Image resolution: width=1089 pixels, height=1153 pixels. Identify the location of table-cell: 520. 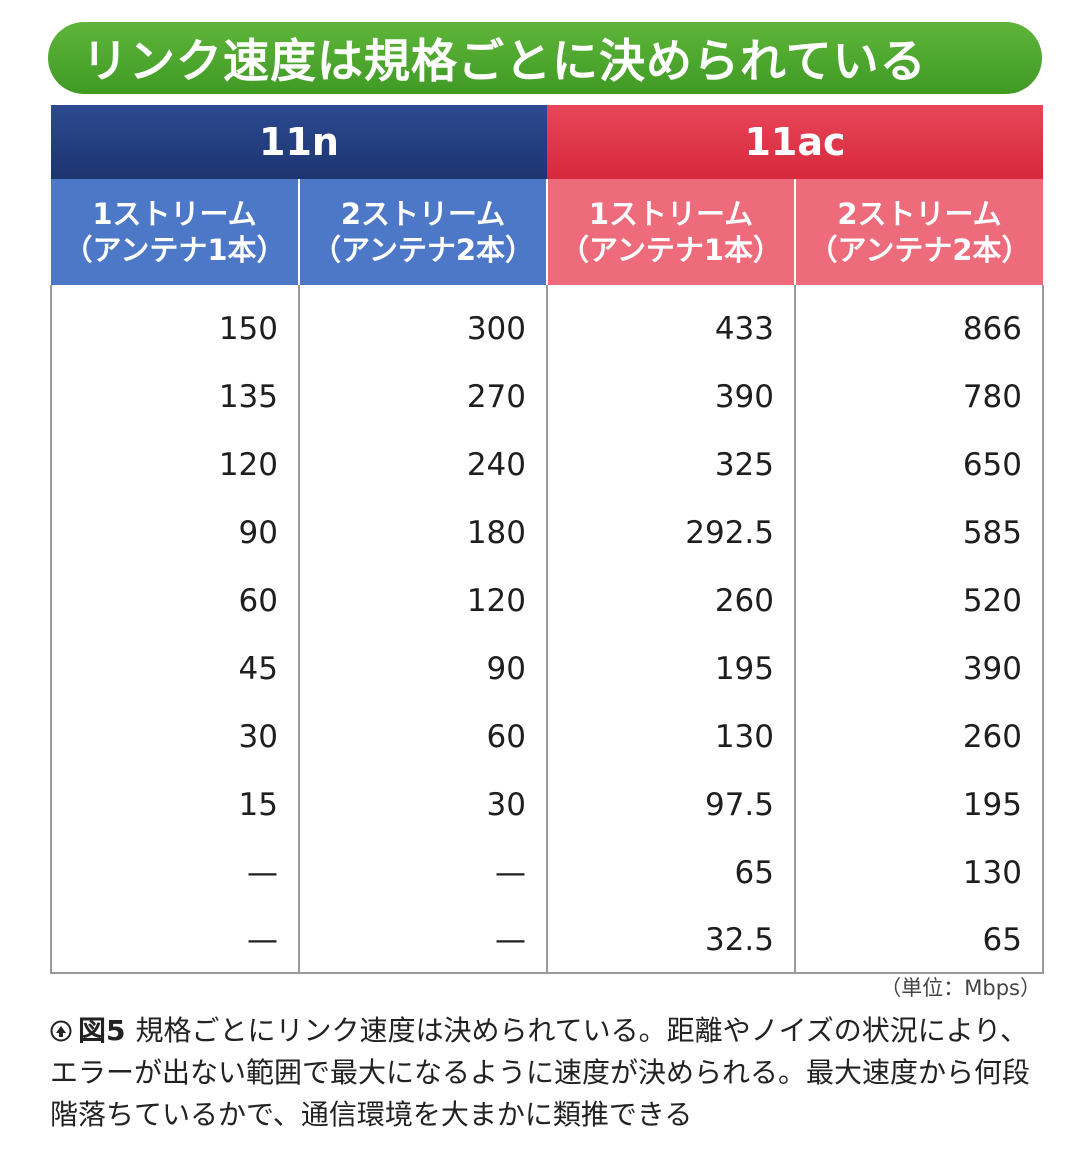
(919, 601).